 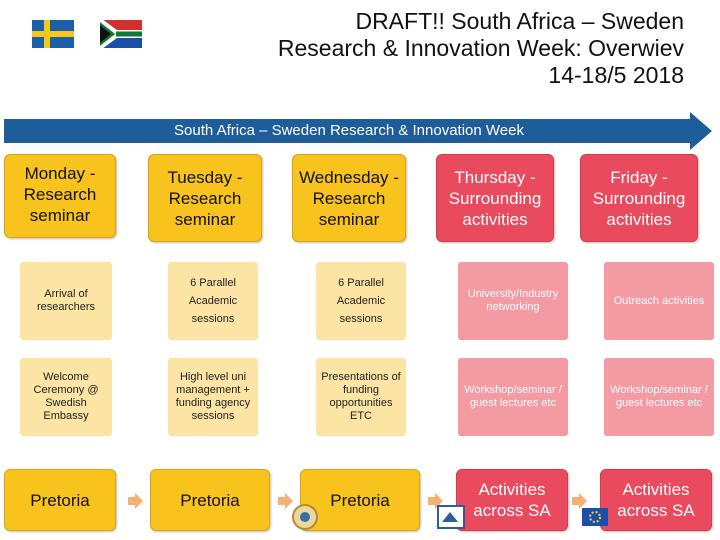 I want to click on tuesday-location: Pretoria, so click(x=210, y=500).